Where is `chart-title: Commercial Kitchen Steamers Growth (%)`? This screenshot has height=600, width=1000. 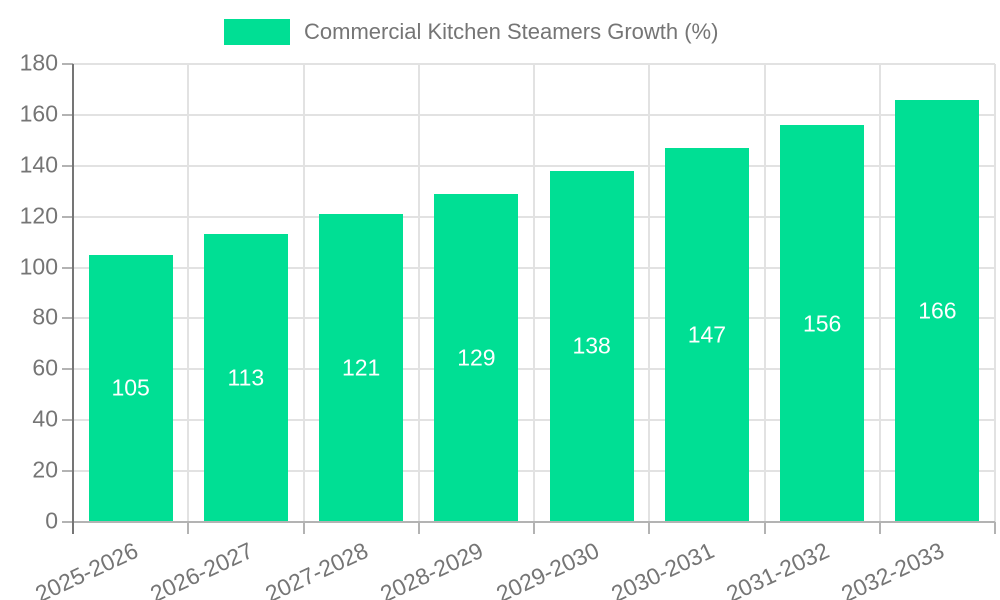
chart-title: Commercial Kitchen Steamers Growth (%) is located at coordinates (511, 31).